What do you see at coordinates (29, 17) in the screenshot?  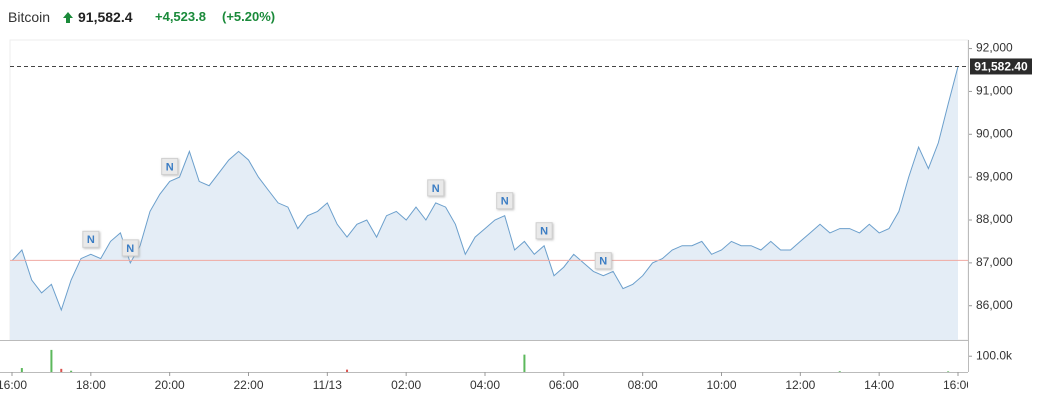 I see `instrument-name: Bitcoin` at bounding box center [29, 17].